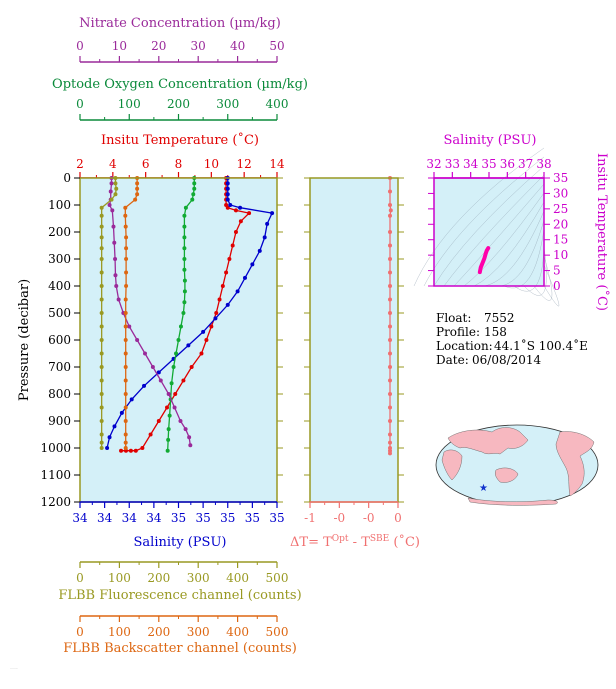 This screenshot has width=616, height=689. I want to click on profile-label: Profile:, so click(458, 332).